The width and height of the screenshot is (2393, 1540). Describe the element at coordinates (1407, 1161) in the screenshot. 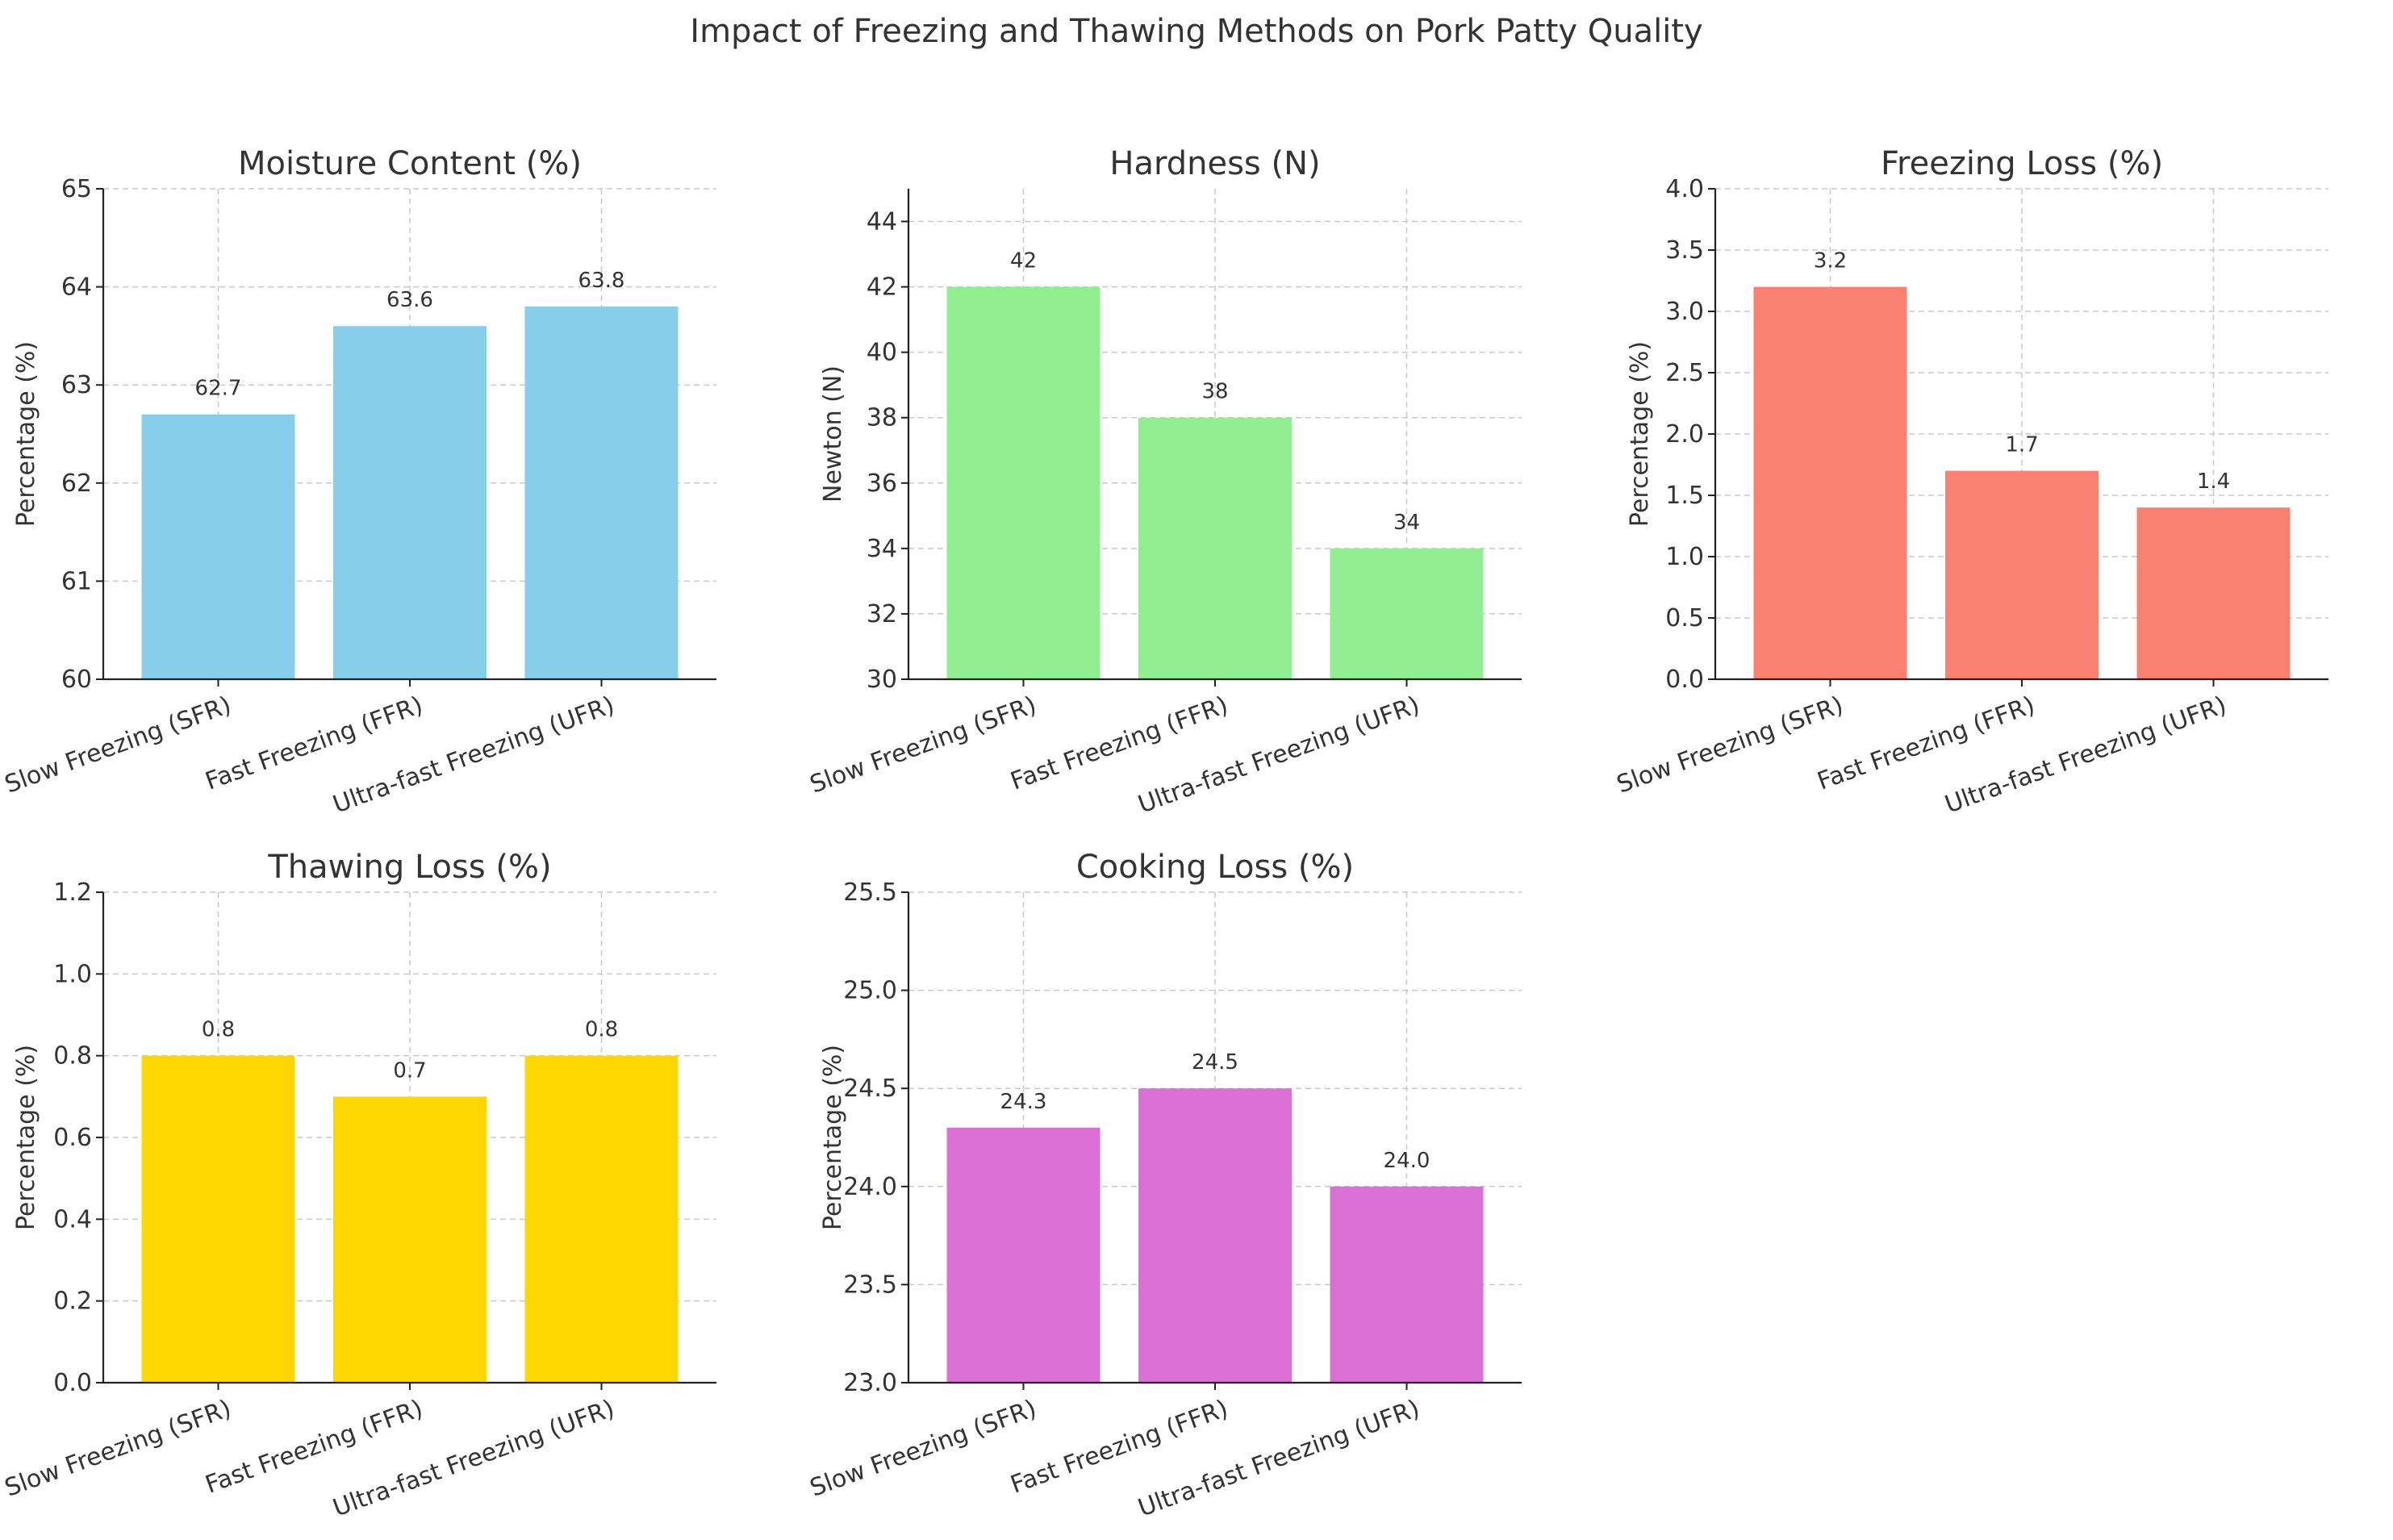

I see `value-label: 24.0` at that location.